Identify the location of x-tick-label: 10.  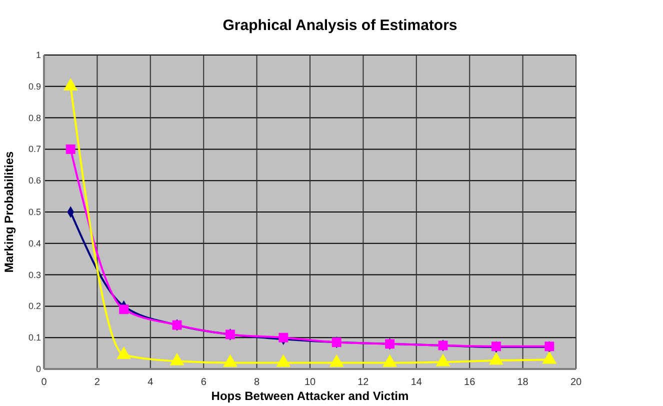
(310, 382).